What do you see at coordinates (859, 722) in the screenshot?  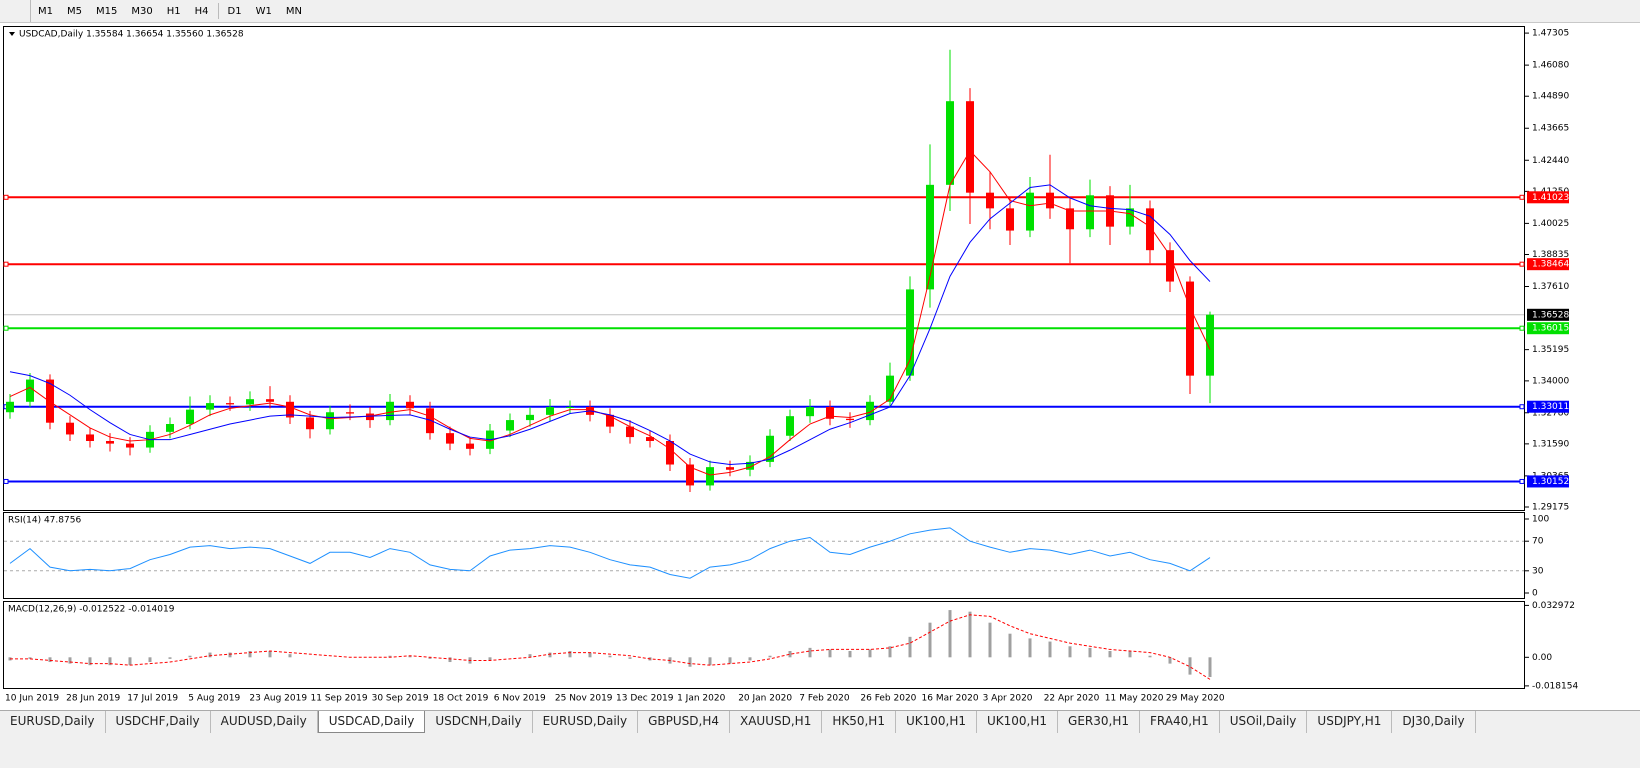 I see `symbol-tab: HK50,H1` at bounding box center [859, 722].